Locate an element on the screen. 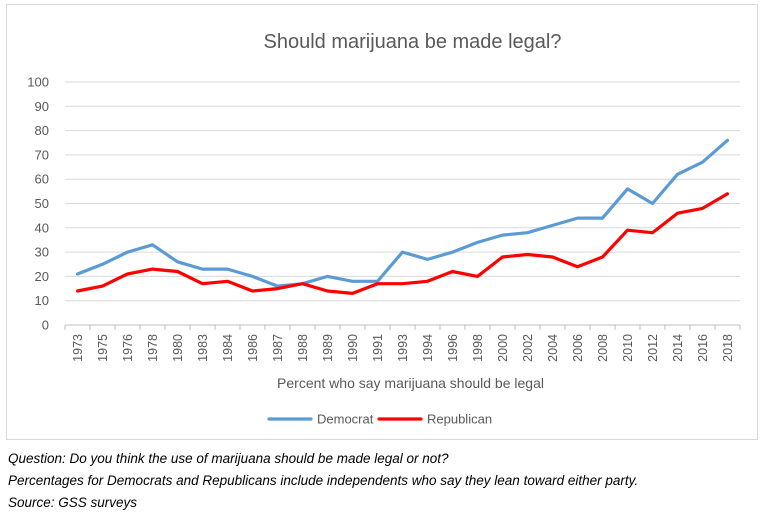 The width and height of the screenshot is (768, 520). x-tick-label: 1988 is located at coordinates (303, 348).